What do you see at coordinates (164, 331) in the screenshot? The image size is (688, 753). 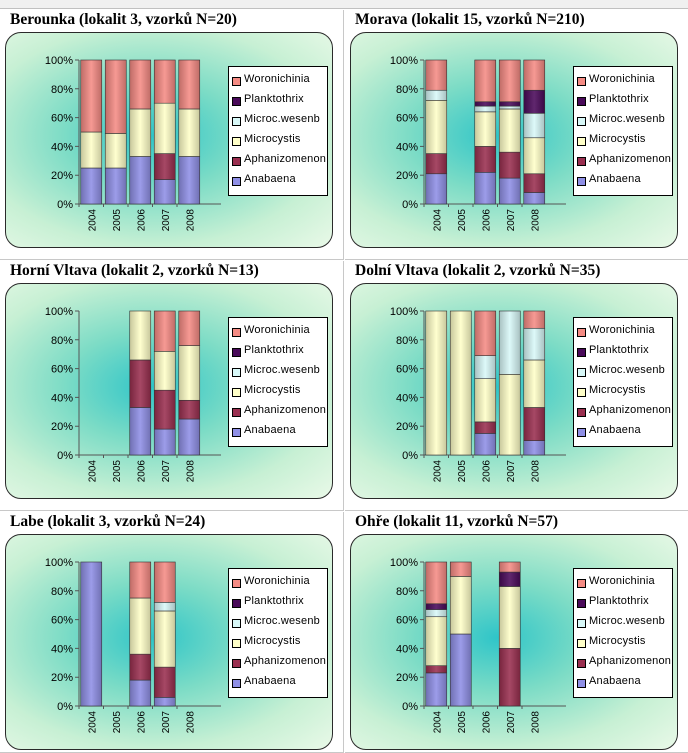 I see `bar-segment-woronichinia-2007` at bounding box center [164, 331].